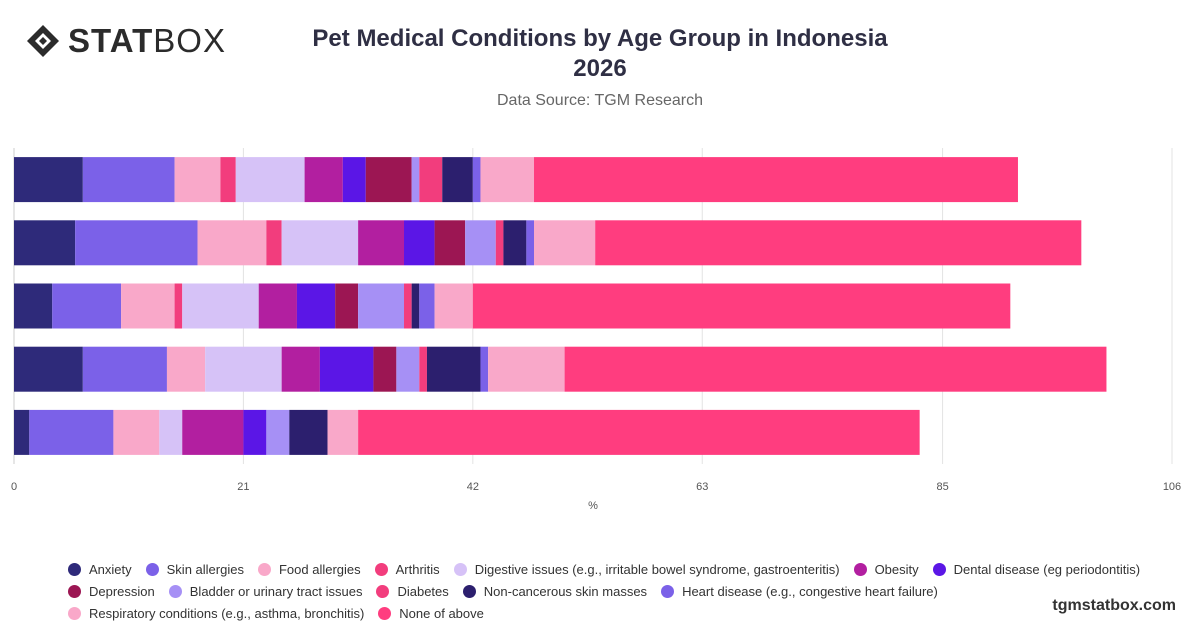 This screenshot has height=628, width=1200. I want to click on legend-item: Diabetes, so click(412, 591).